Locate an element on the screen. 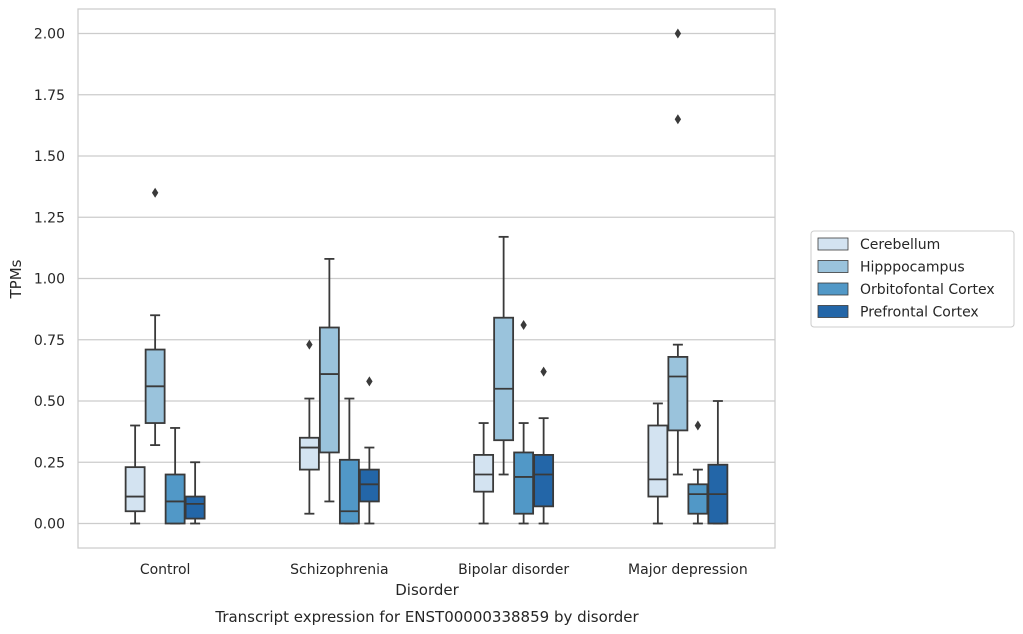  x-tick-label: Schizophrenia is located at coordinates (339, 570).